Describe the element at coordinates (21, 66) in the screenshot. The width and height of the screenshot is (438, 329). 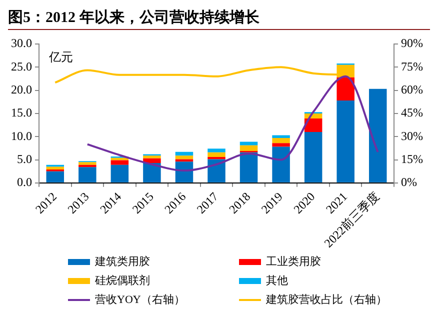
I see `y-tick-label: 25.0` at that location.